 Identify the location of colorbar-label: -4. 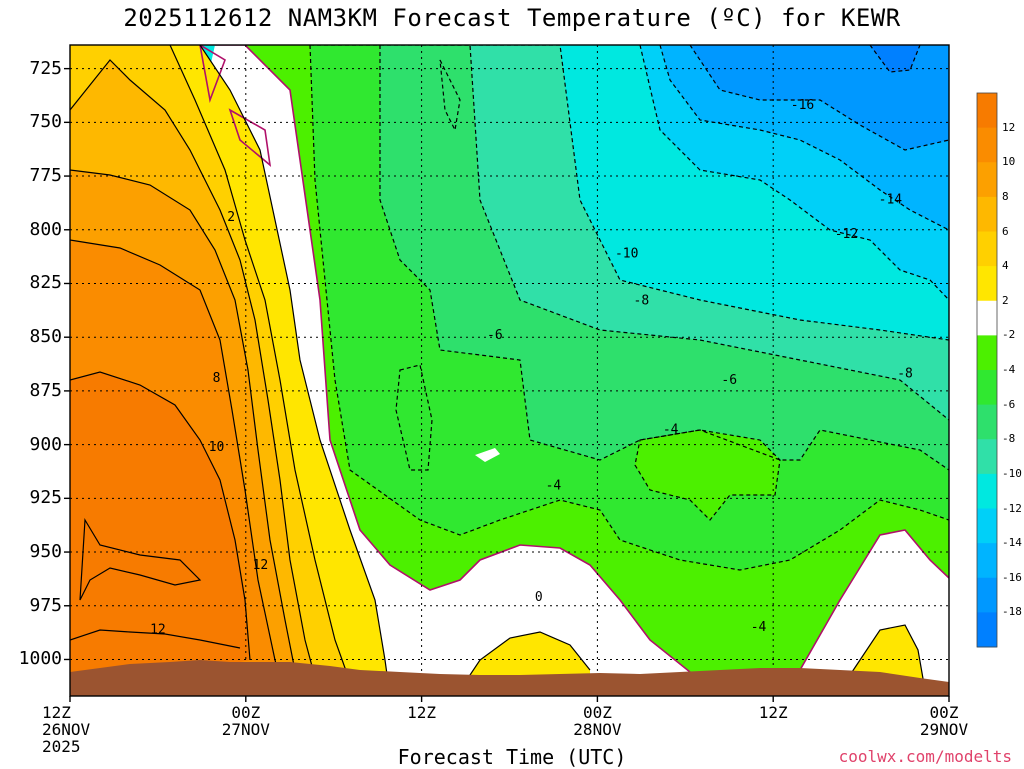
(1009, 369).